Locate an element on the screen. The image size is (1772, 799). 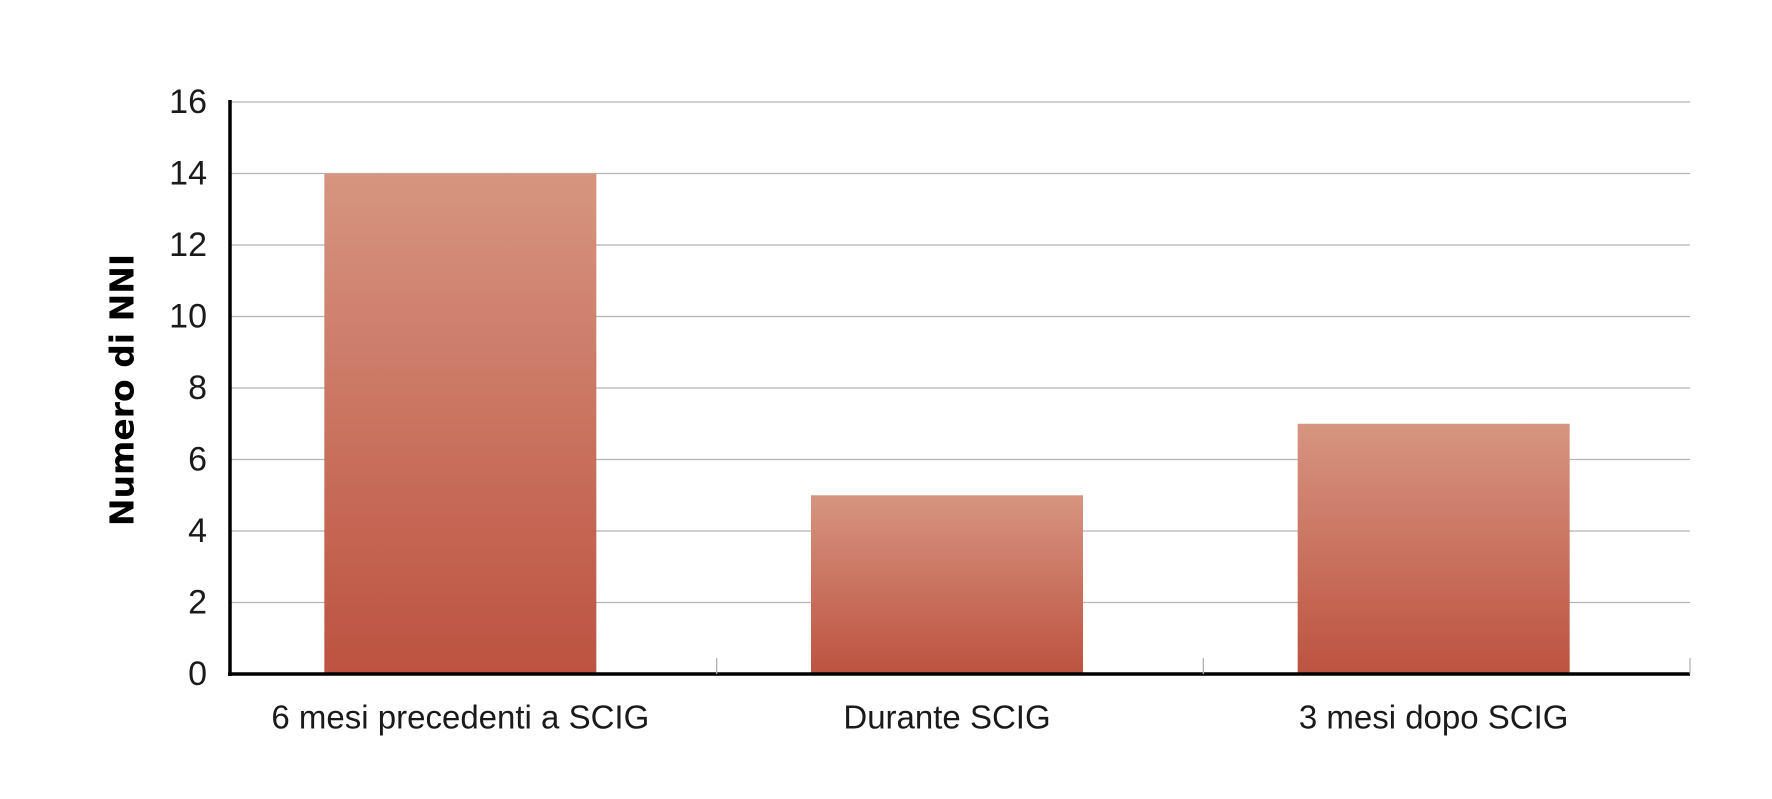
y-axis-title: Numero di NNI is located at coordinates (122, 390).